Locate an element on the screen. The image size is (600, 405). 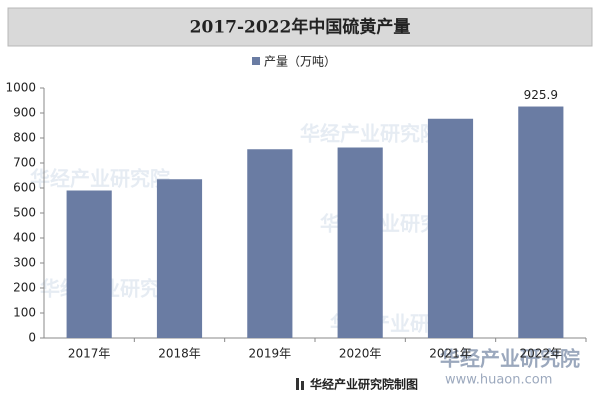
value-label: 925.9 is located at coordinates (541, 95).